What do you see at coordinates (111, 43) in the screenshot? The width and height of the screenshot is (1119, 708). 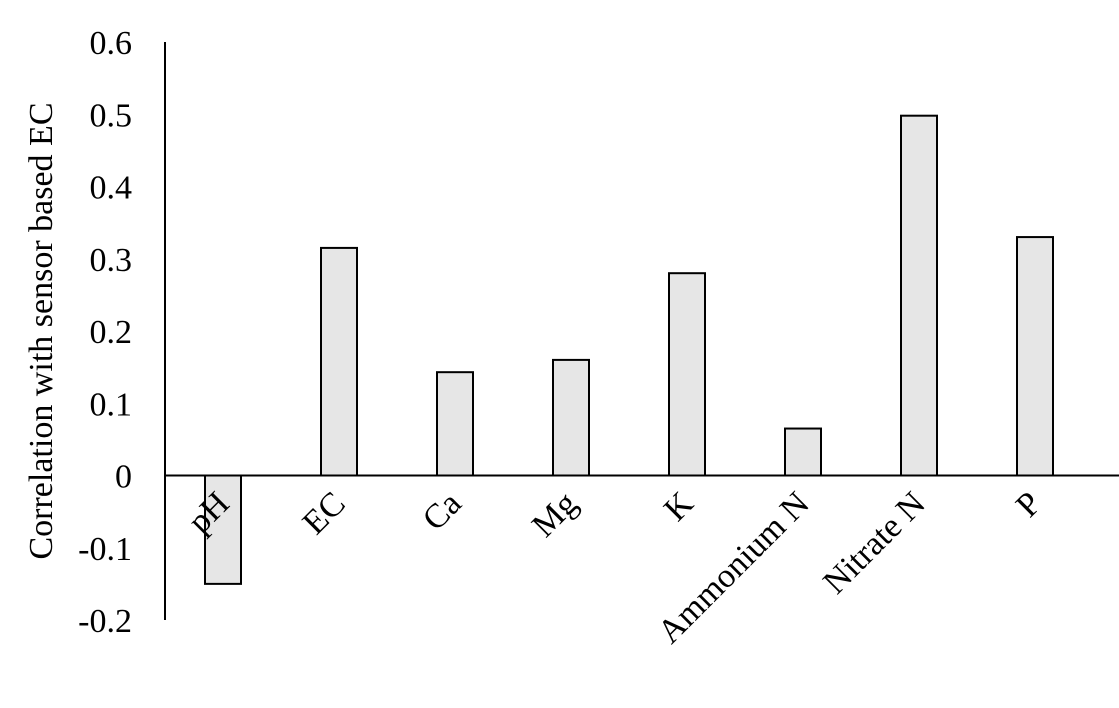 I see `y-tick-label: 0.6` at bounding box center [111, 43].